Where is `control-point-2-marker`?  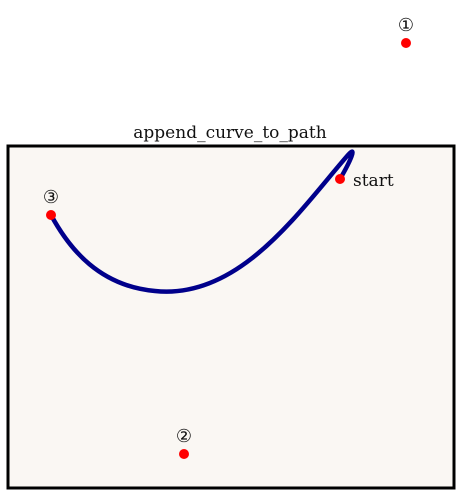
control-point-2-marker is located at coordinates (184, 454).